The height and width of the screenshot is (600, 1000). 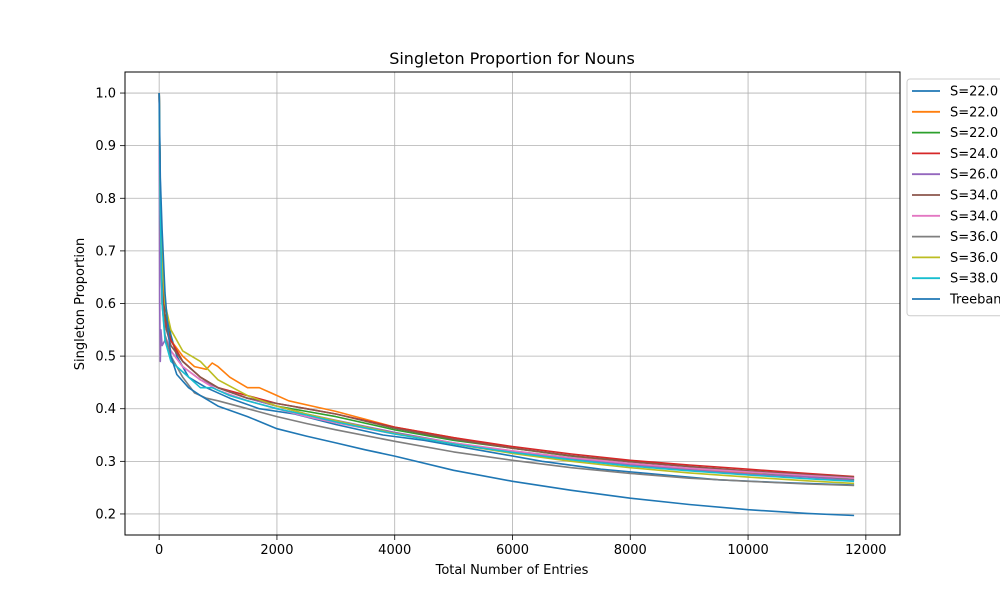 What do you see at coordinates (105, 199) in the screenshot?
I see `y-tick-label: 0.8` at bounding box center [105, 199].